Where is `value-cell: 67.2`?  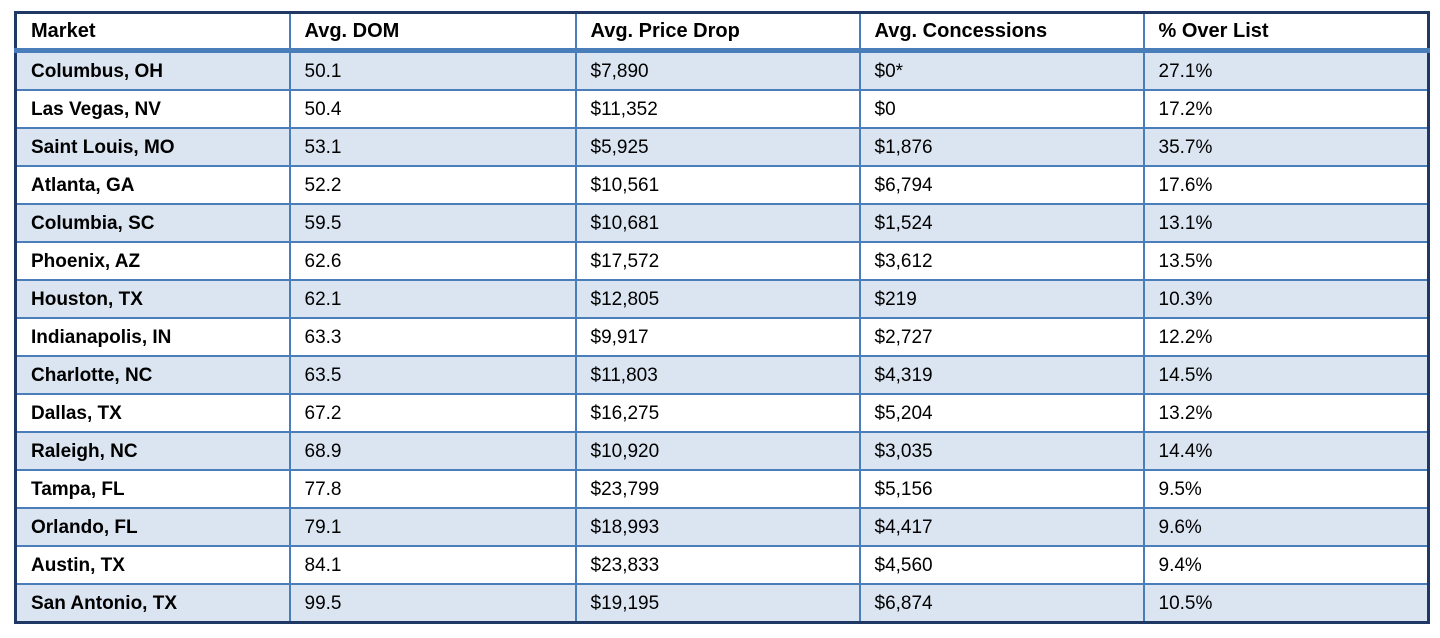 value-cell: 67.2 is located at coordinates (432, 413).